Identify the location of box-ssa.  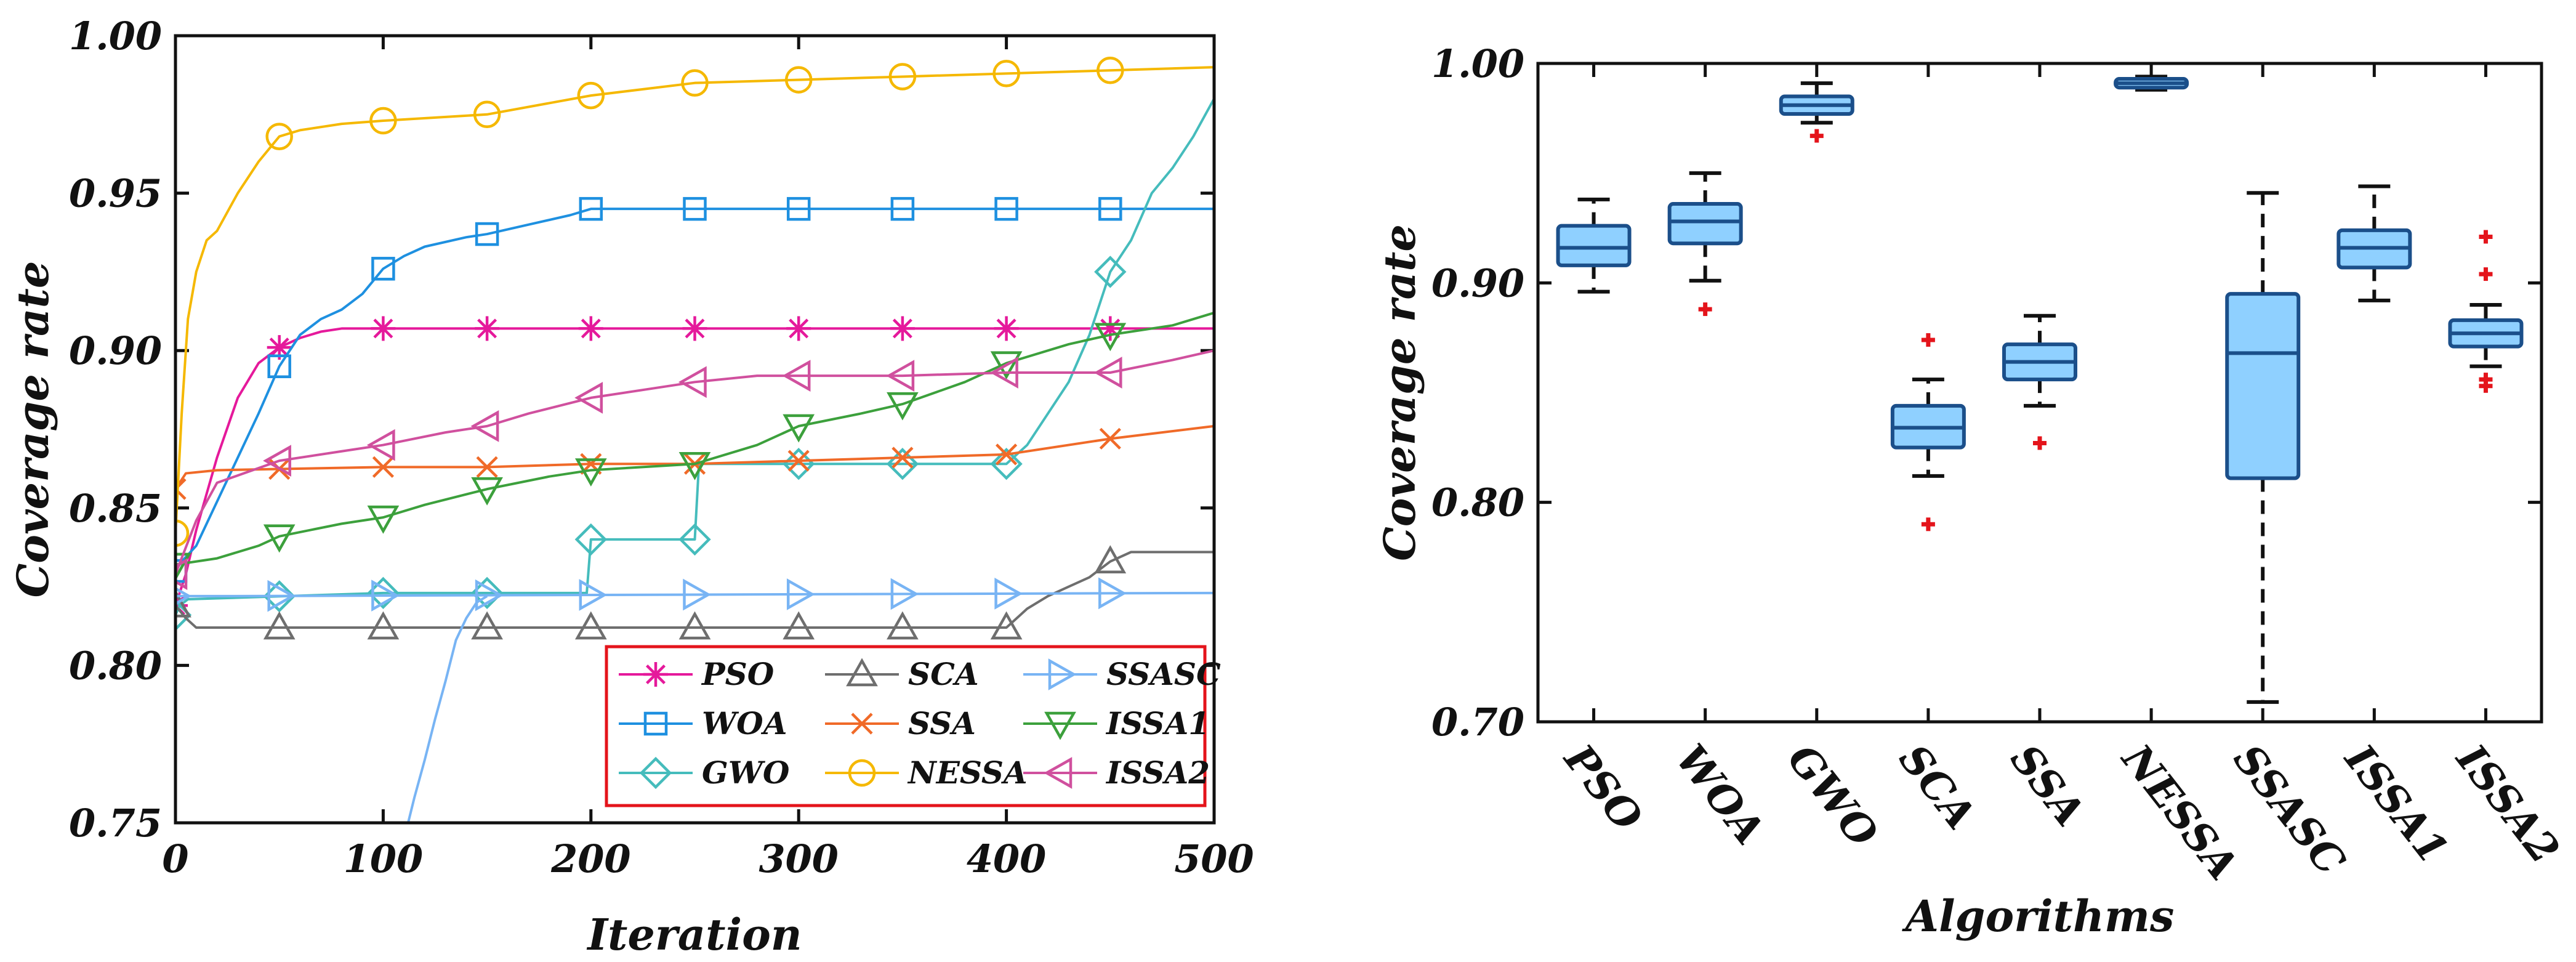
(2039, 381).